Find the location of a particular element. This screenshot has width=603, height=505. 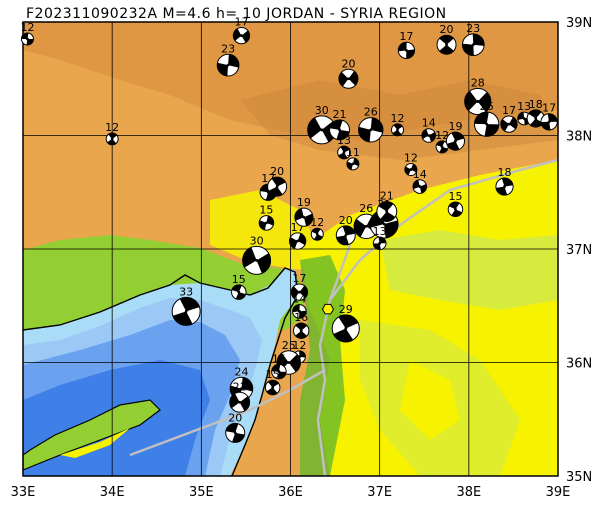

depth-label: 14 is located at coordinates (299, 299).